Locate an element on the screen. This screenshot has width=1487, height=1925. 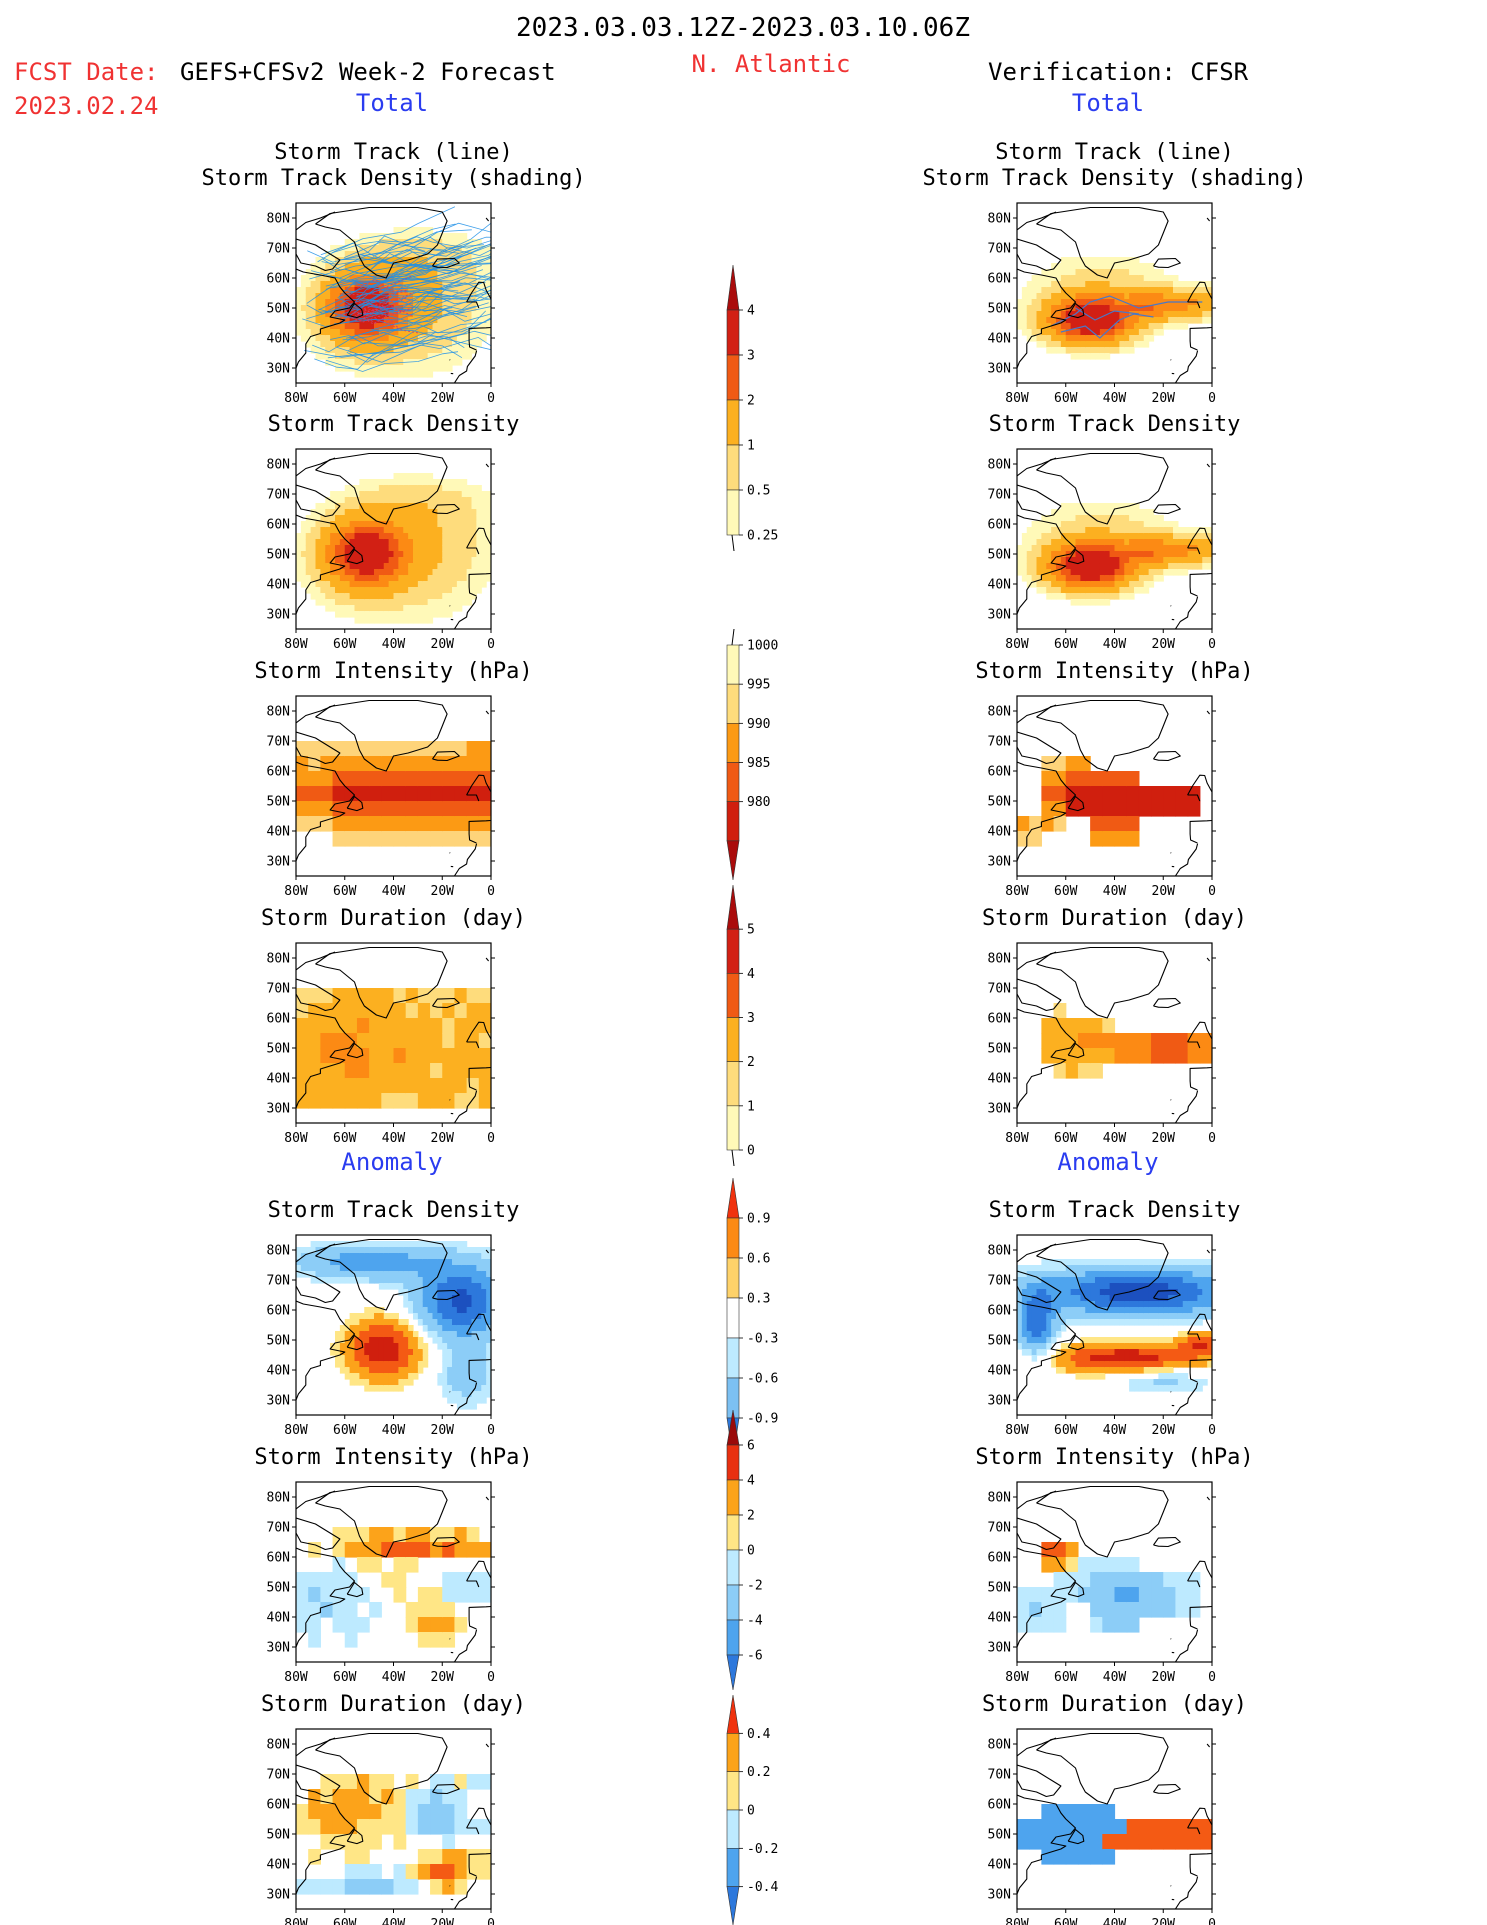
map-field is located at coordinates (1114, 1326).